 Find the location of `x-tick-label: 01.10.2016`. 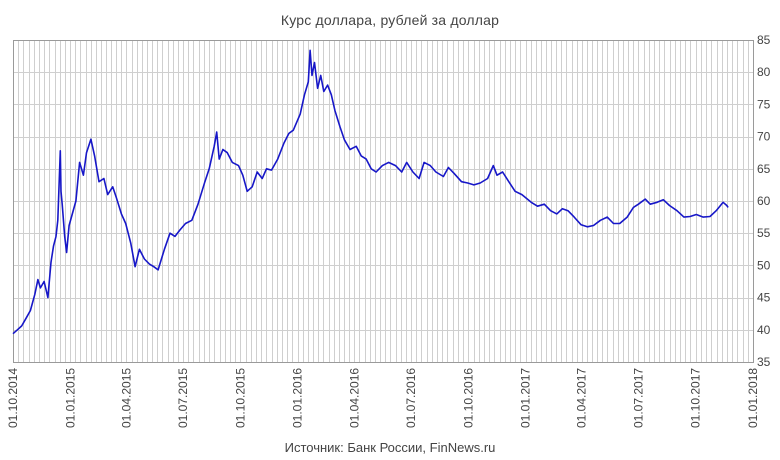

x-tick-label: 01.10.2016 is located at coordinates (468, 398).